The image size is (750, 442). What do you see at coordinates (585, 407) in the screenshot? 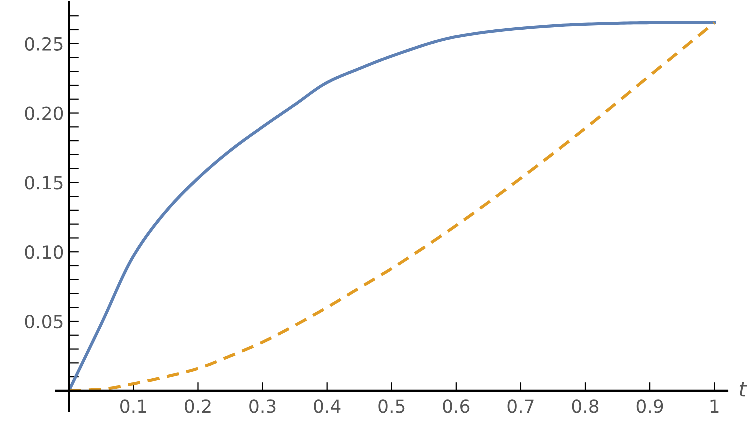
I see `x-tick-label: 0.8` at bounding box center [585, 407].